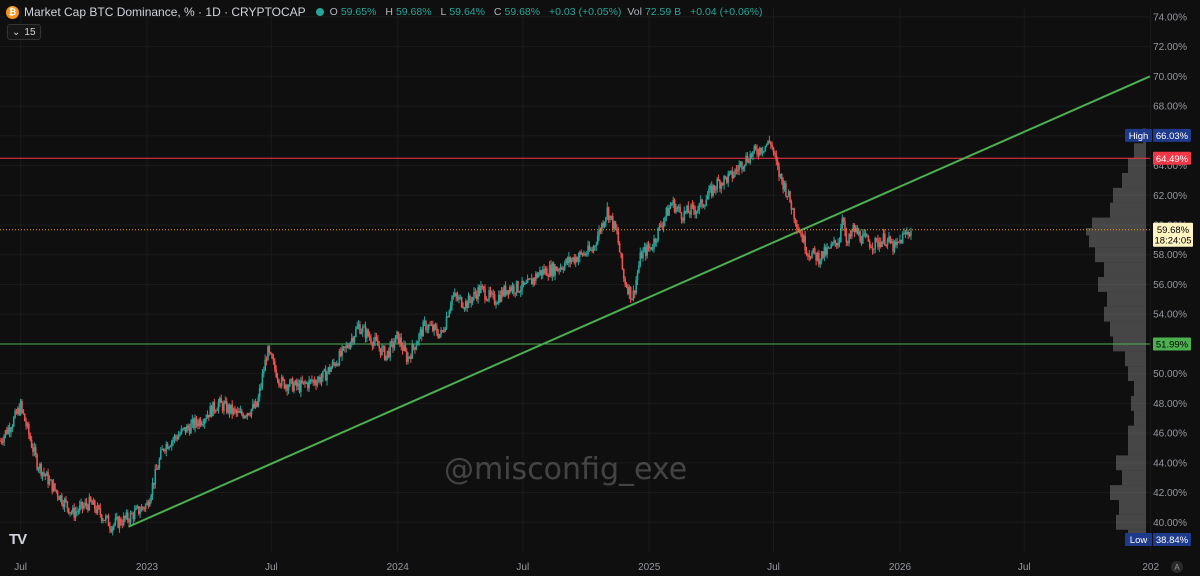 This screenshot has height=576, width=1200. Describe the element at coordinates (18, 539) in the screenshot. I see `tradingview-logo: TV` at that location.